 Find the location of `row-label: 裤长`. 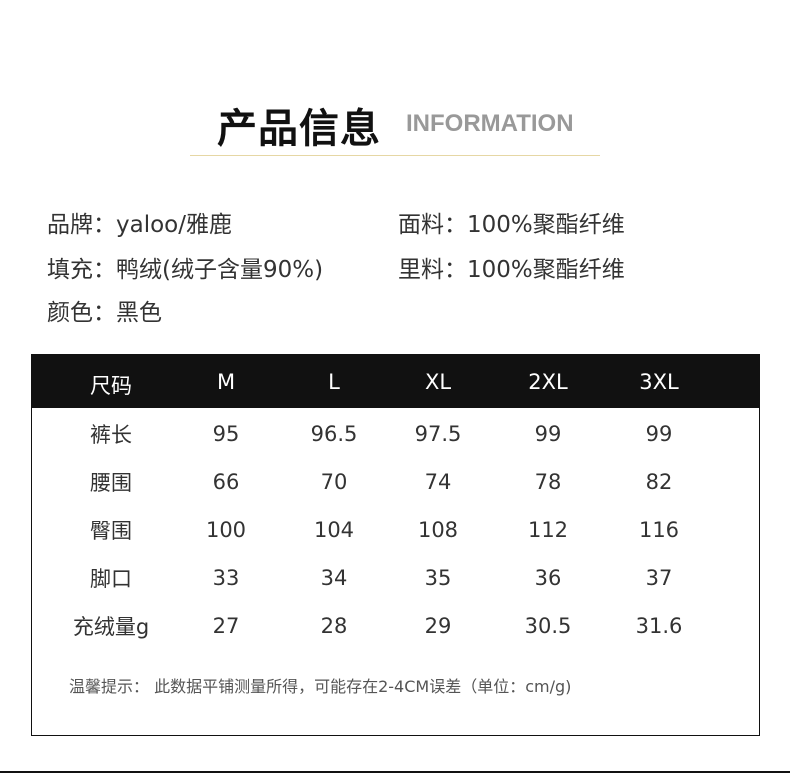

row-label: 裤长 is located at coordinates (111, 435).